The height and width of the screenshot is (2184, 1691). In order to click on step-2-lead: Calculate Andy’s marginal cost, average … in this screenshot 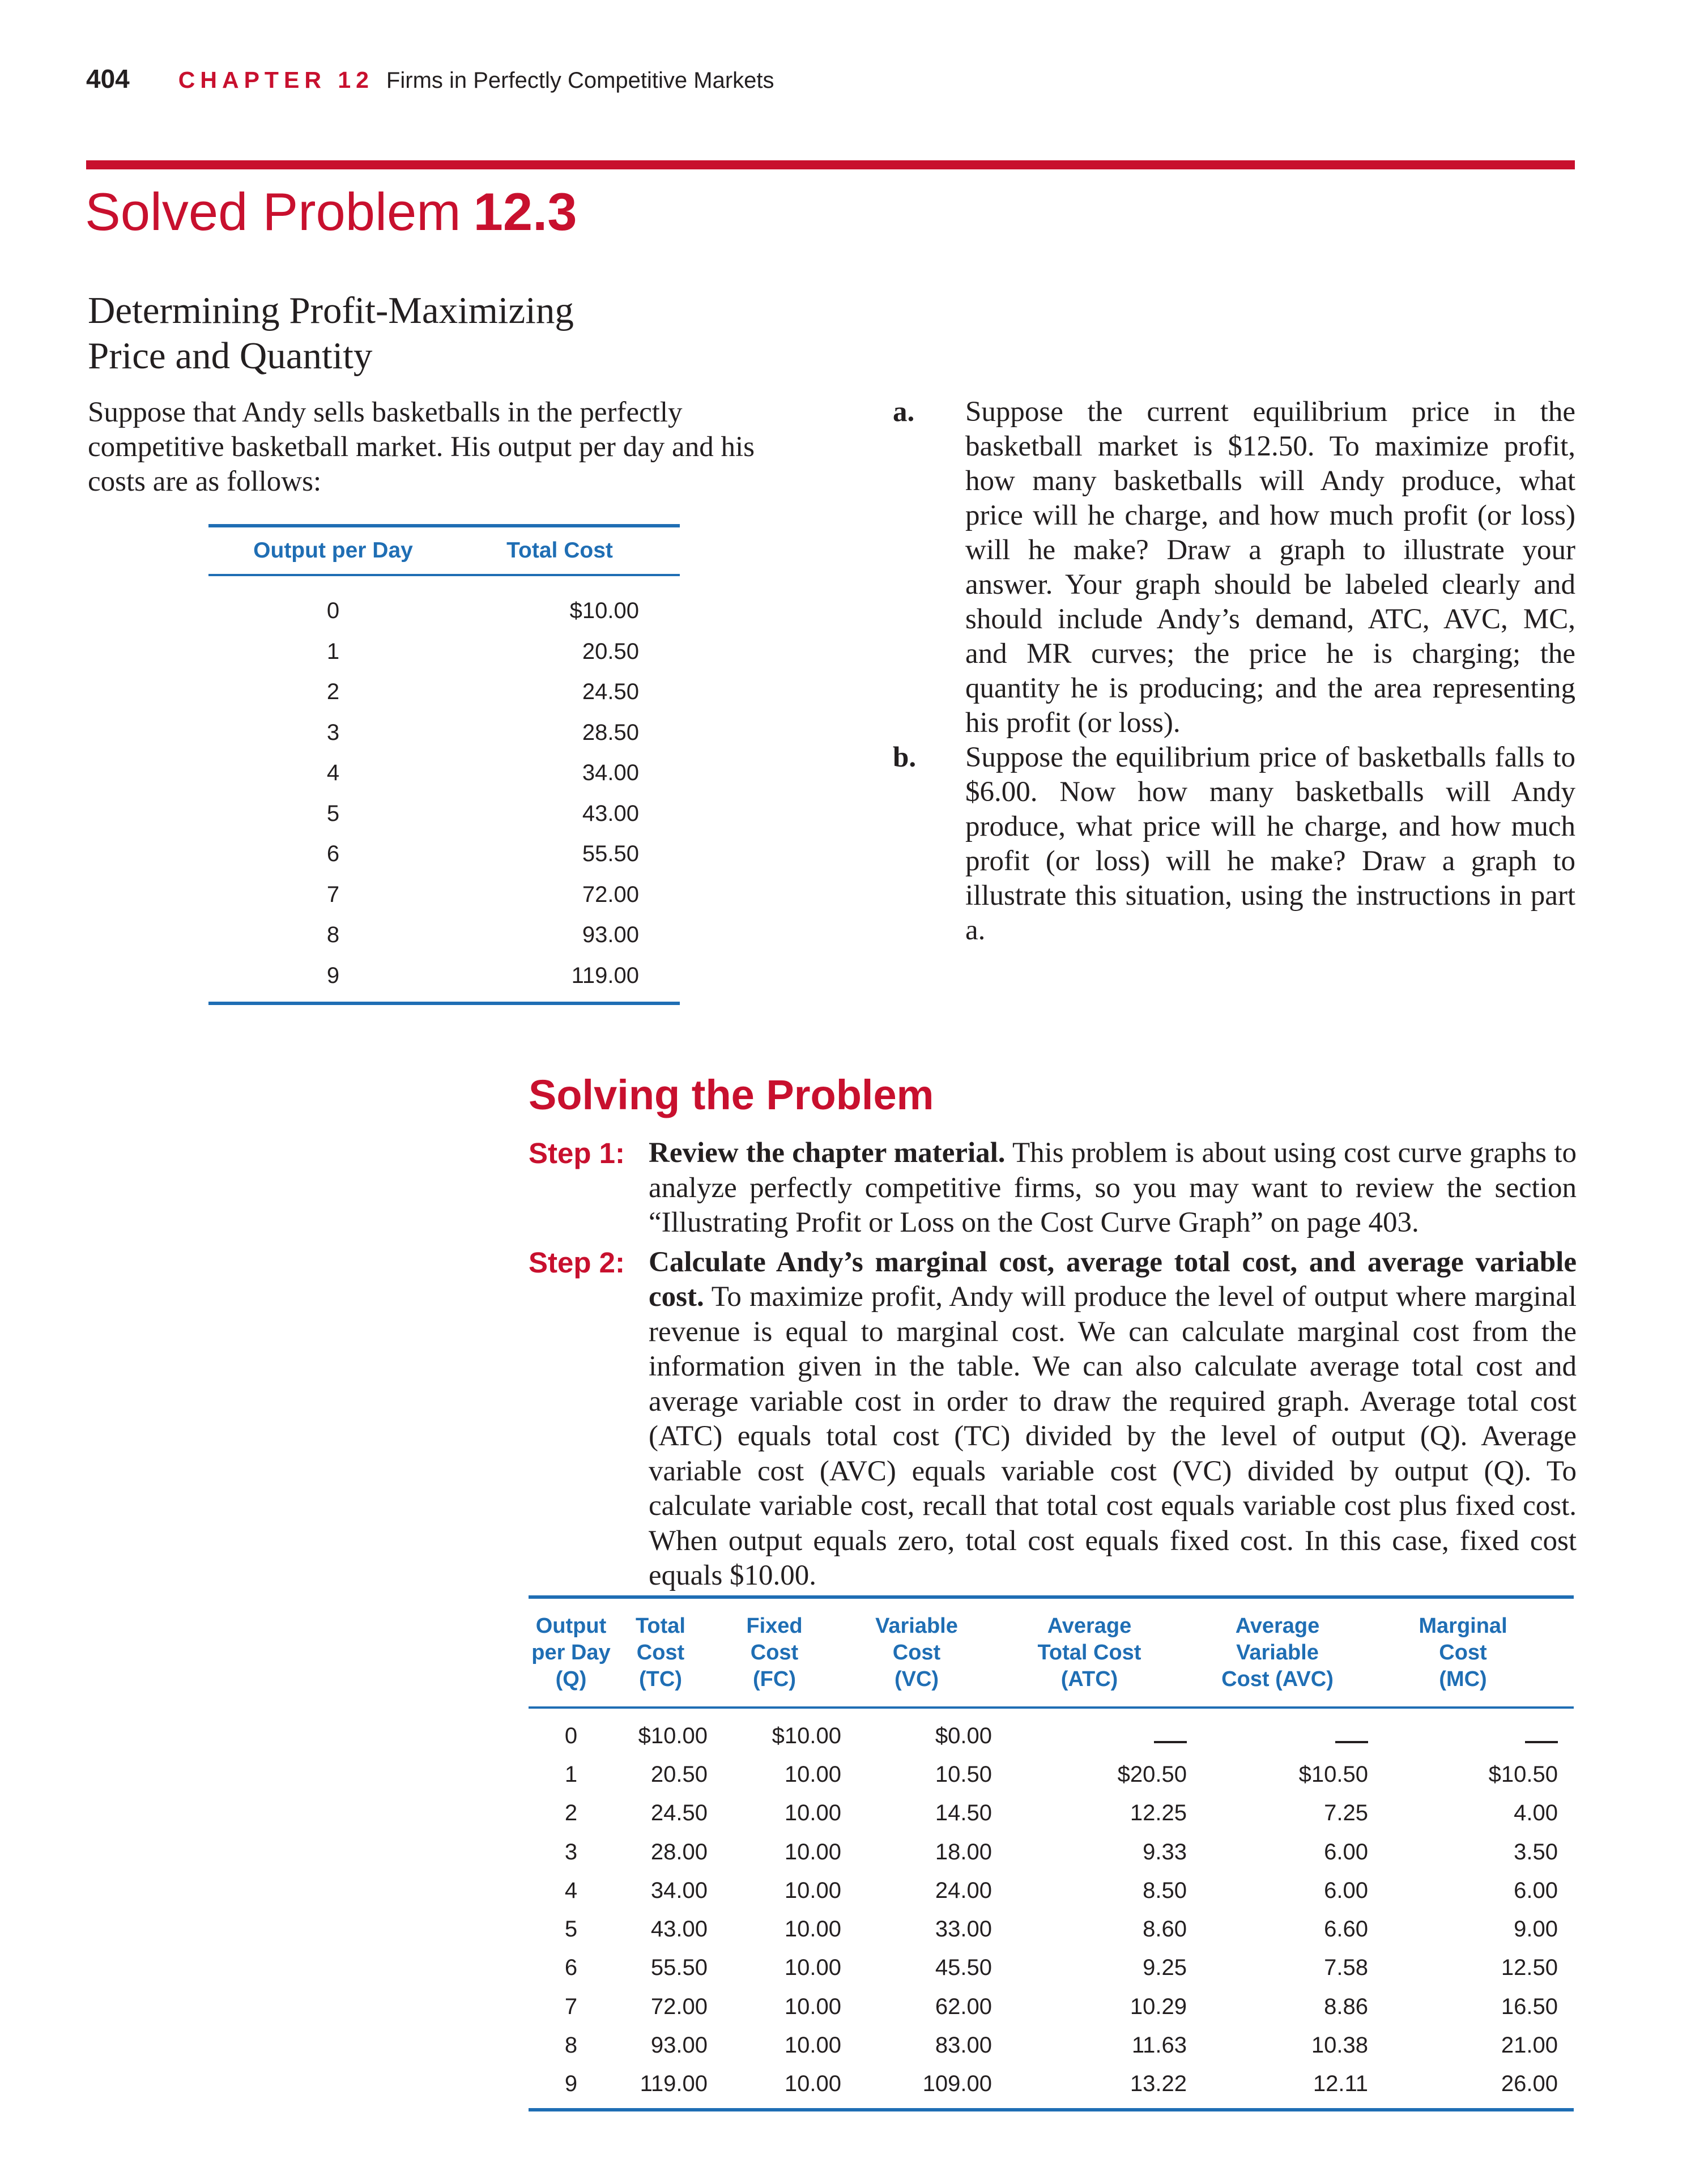, I will do `click(1113, 1279)`.